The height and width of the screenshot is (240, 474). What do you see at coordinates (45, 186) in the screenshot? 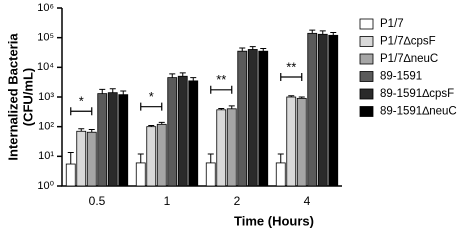
I see `y-tick-label: 10⁰` at bounding box center [45, 186].